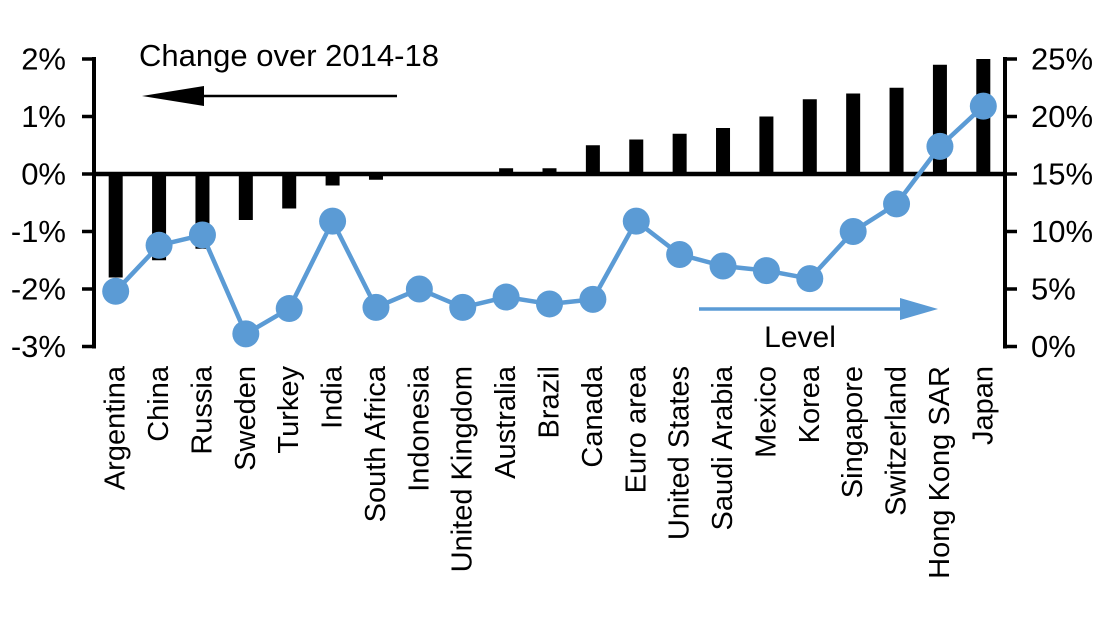 Image resolution: width=1102 pixels, height=619 pixels. What do you see at coordinates (115, 226) in the screenshot?
I see `bar-argentina` at bounding box center [115, 226].